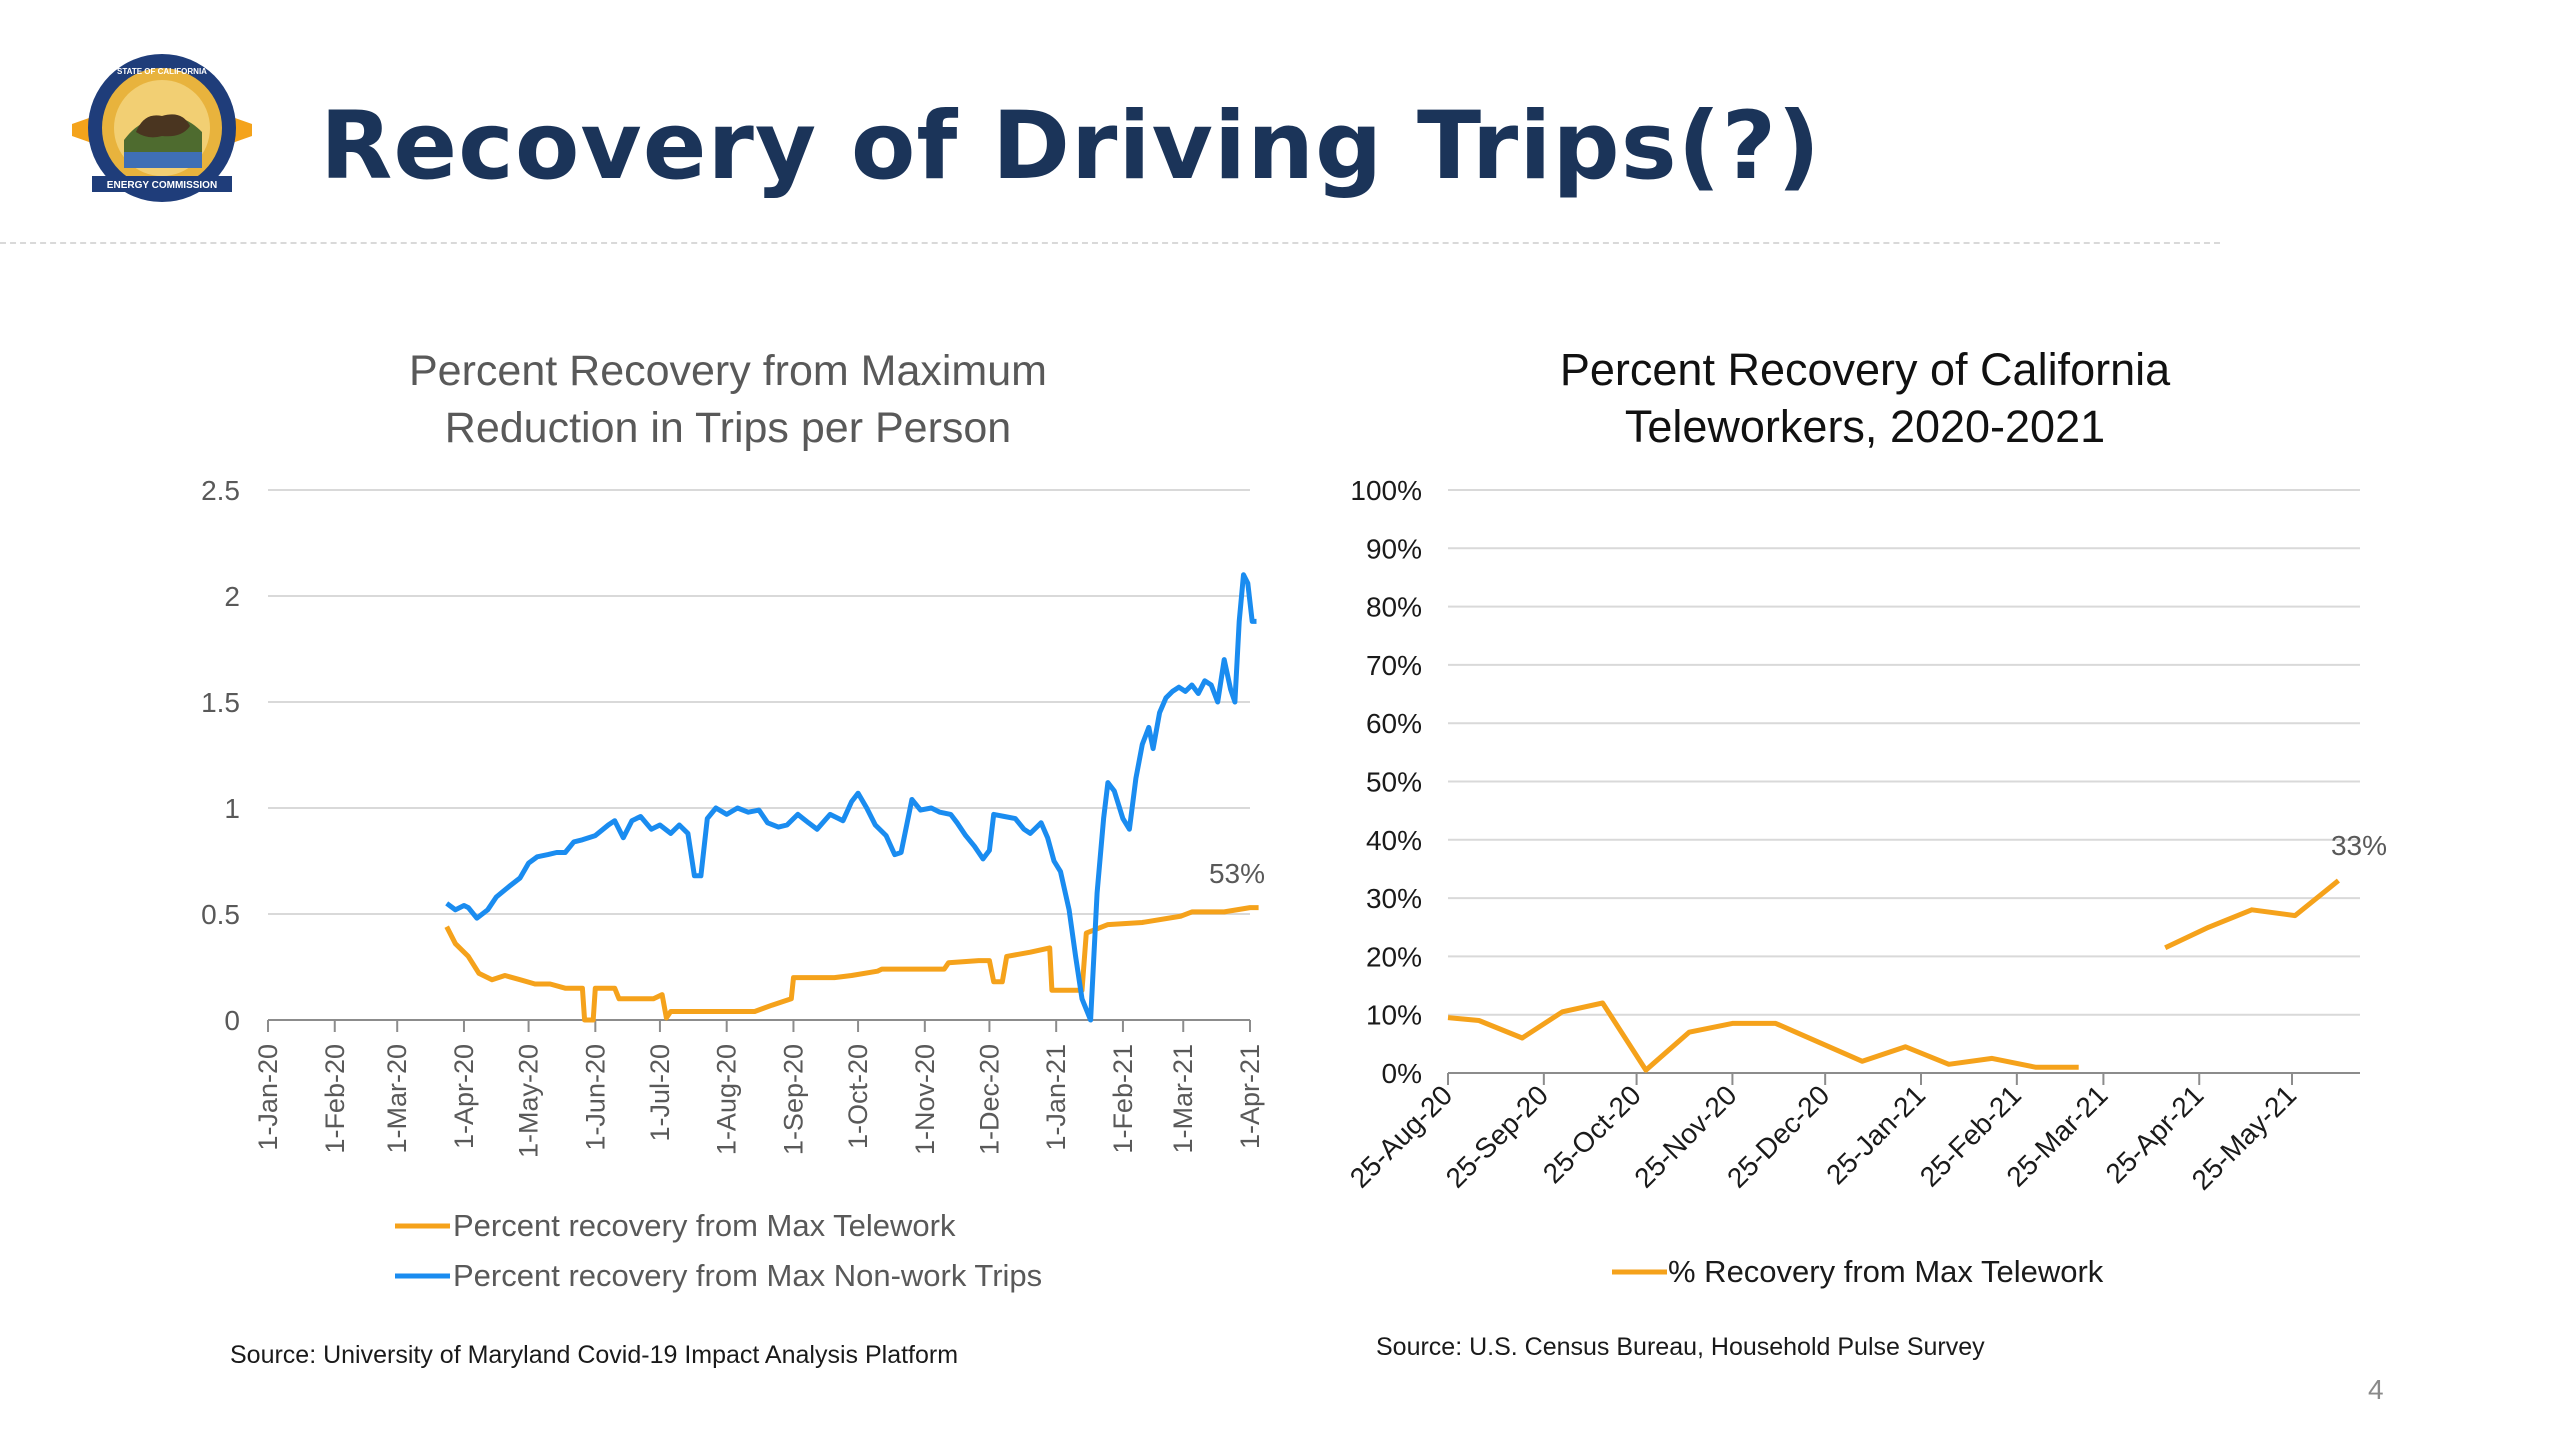  What do you see at coordinates (464, 1096) in the screenshot?
I see `chart1-x-tick-label: 1-Apr-20` at bounding box center [464, 1096].